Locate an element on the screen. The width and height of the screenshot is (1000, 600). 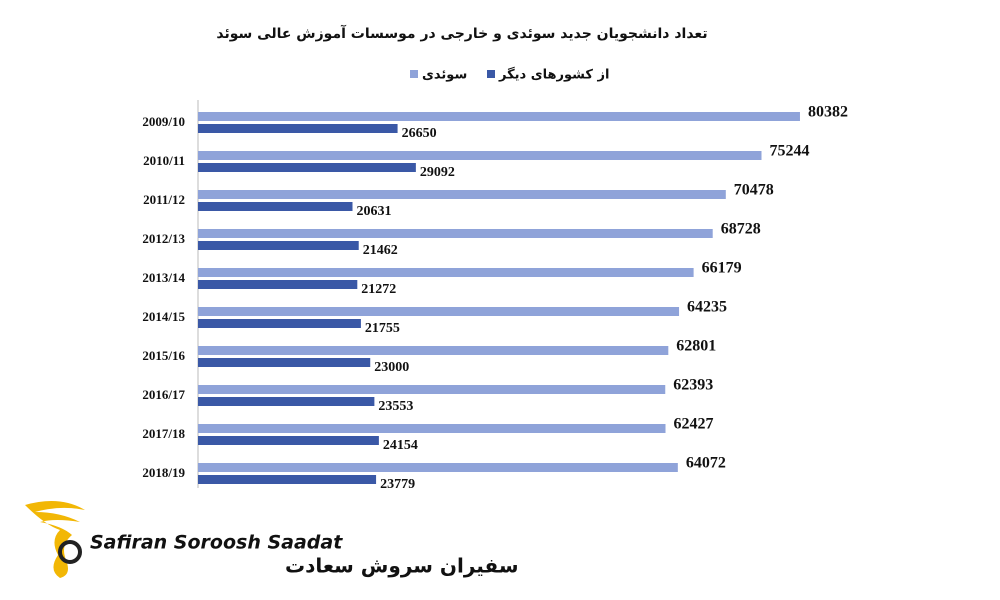
value-label: 64235 is located at coordinates (707, 307).